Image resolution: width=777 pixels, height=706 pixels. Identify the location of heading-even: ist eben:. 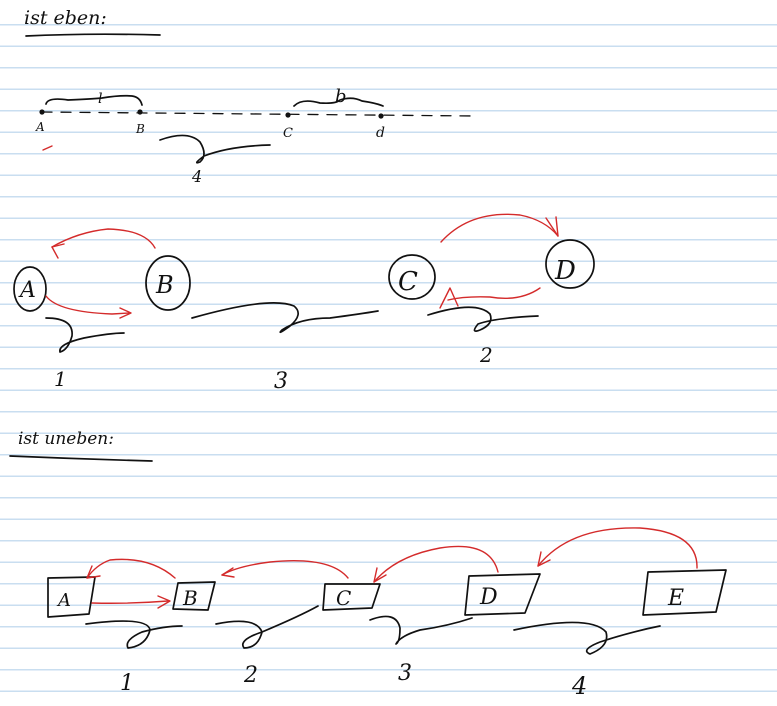
(65, 18).